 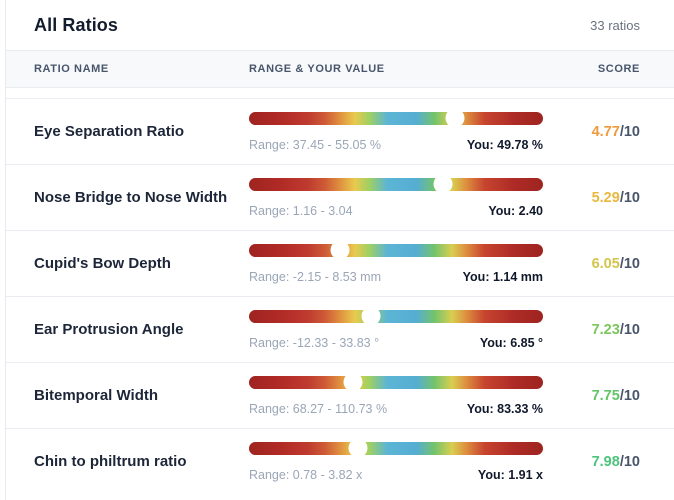 I want to click on score-value: 6.05, so click(x=605, y=263).